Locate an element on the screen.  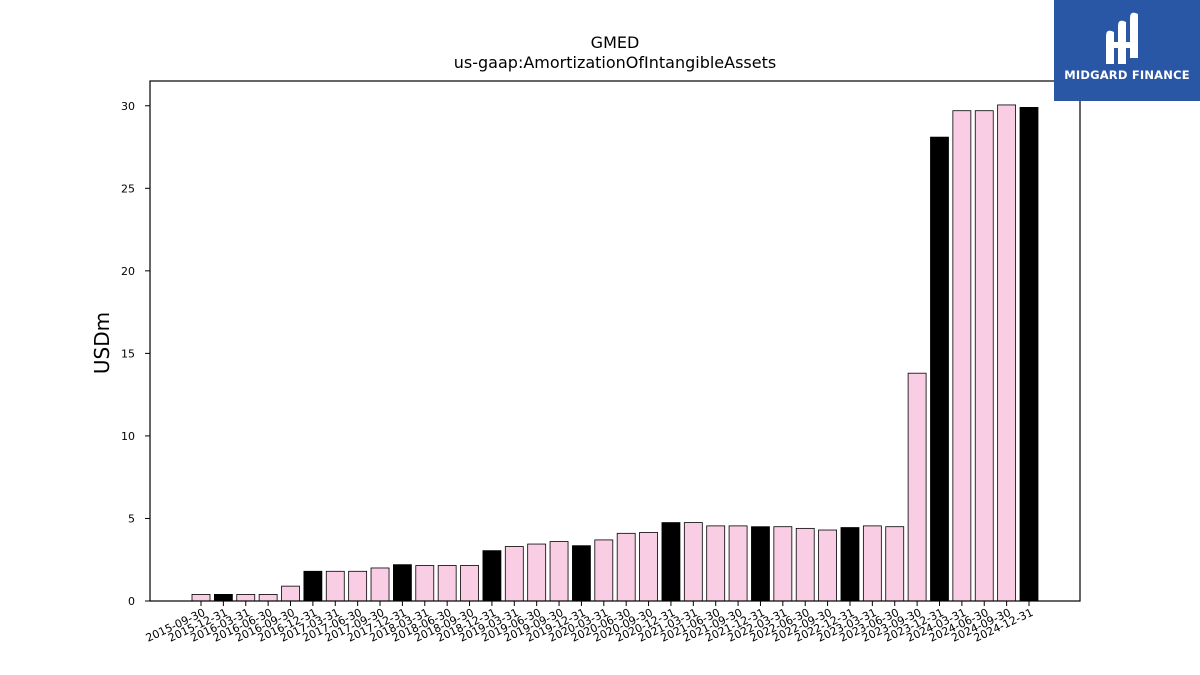
midgard-finance-logo: MIDGARD FINANCE is located at coordinates (1127, 50).